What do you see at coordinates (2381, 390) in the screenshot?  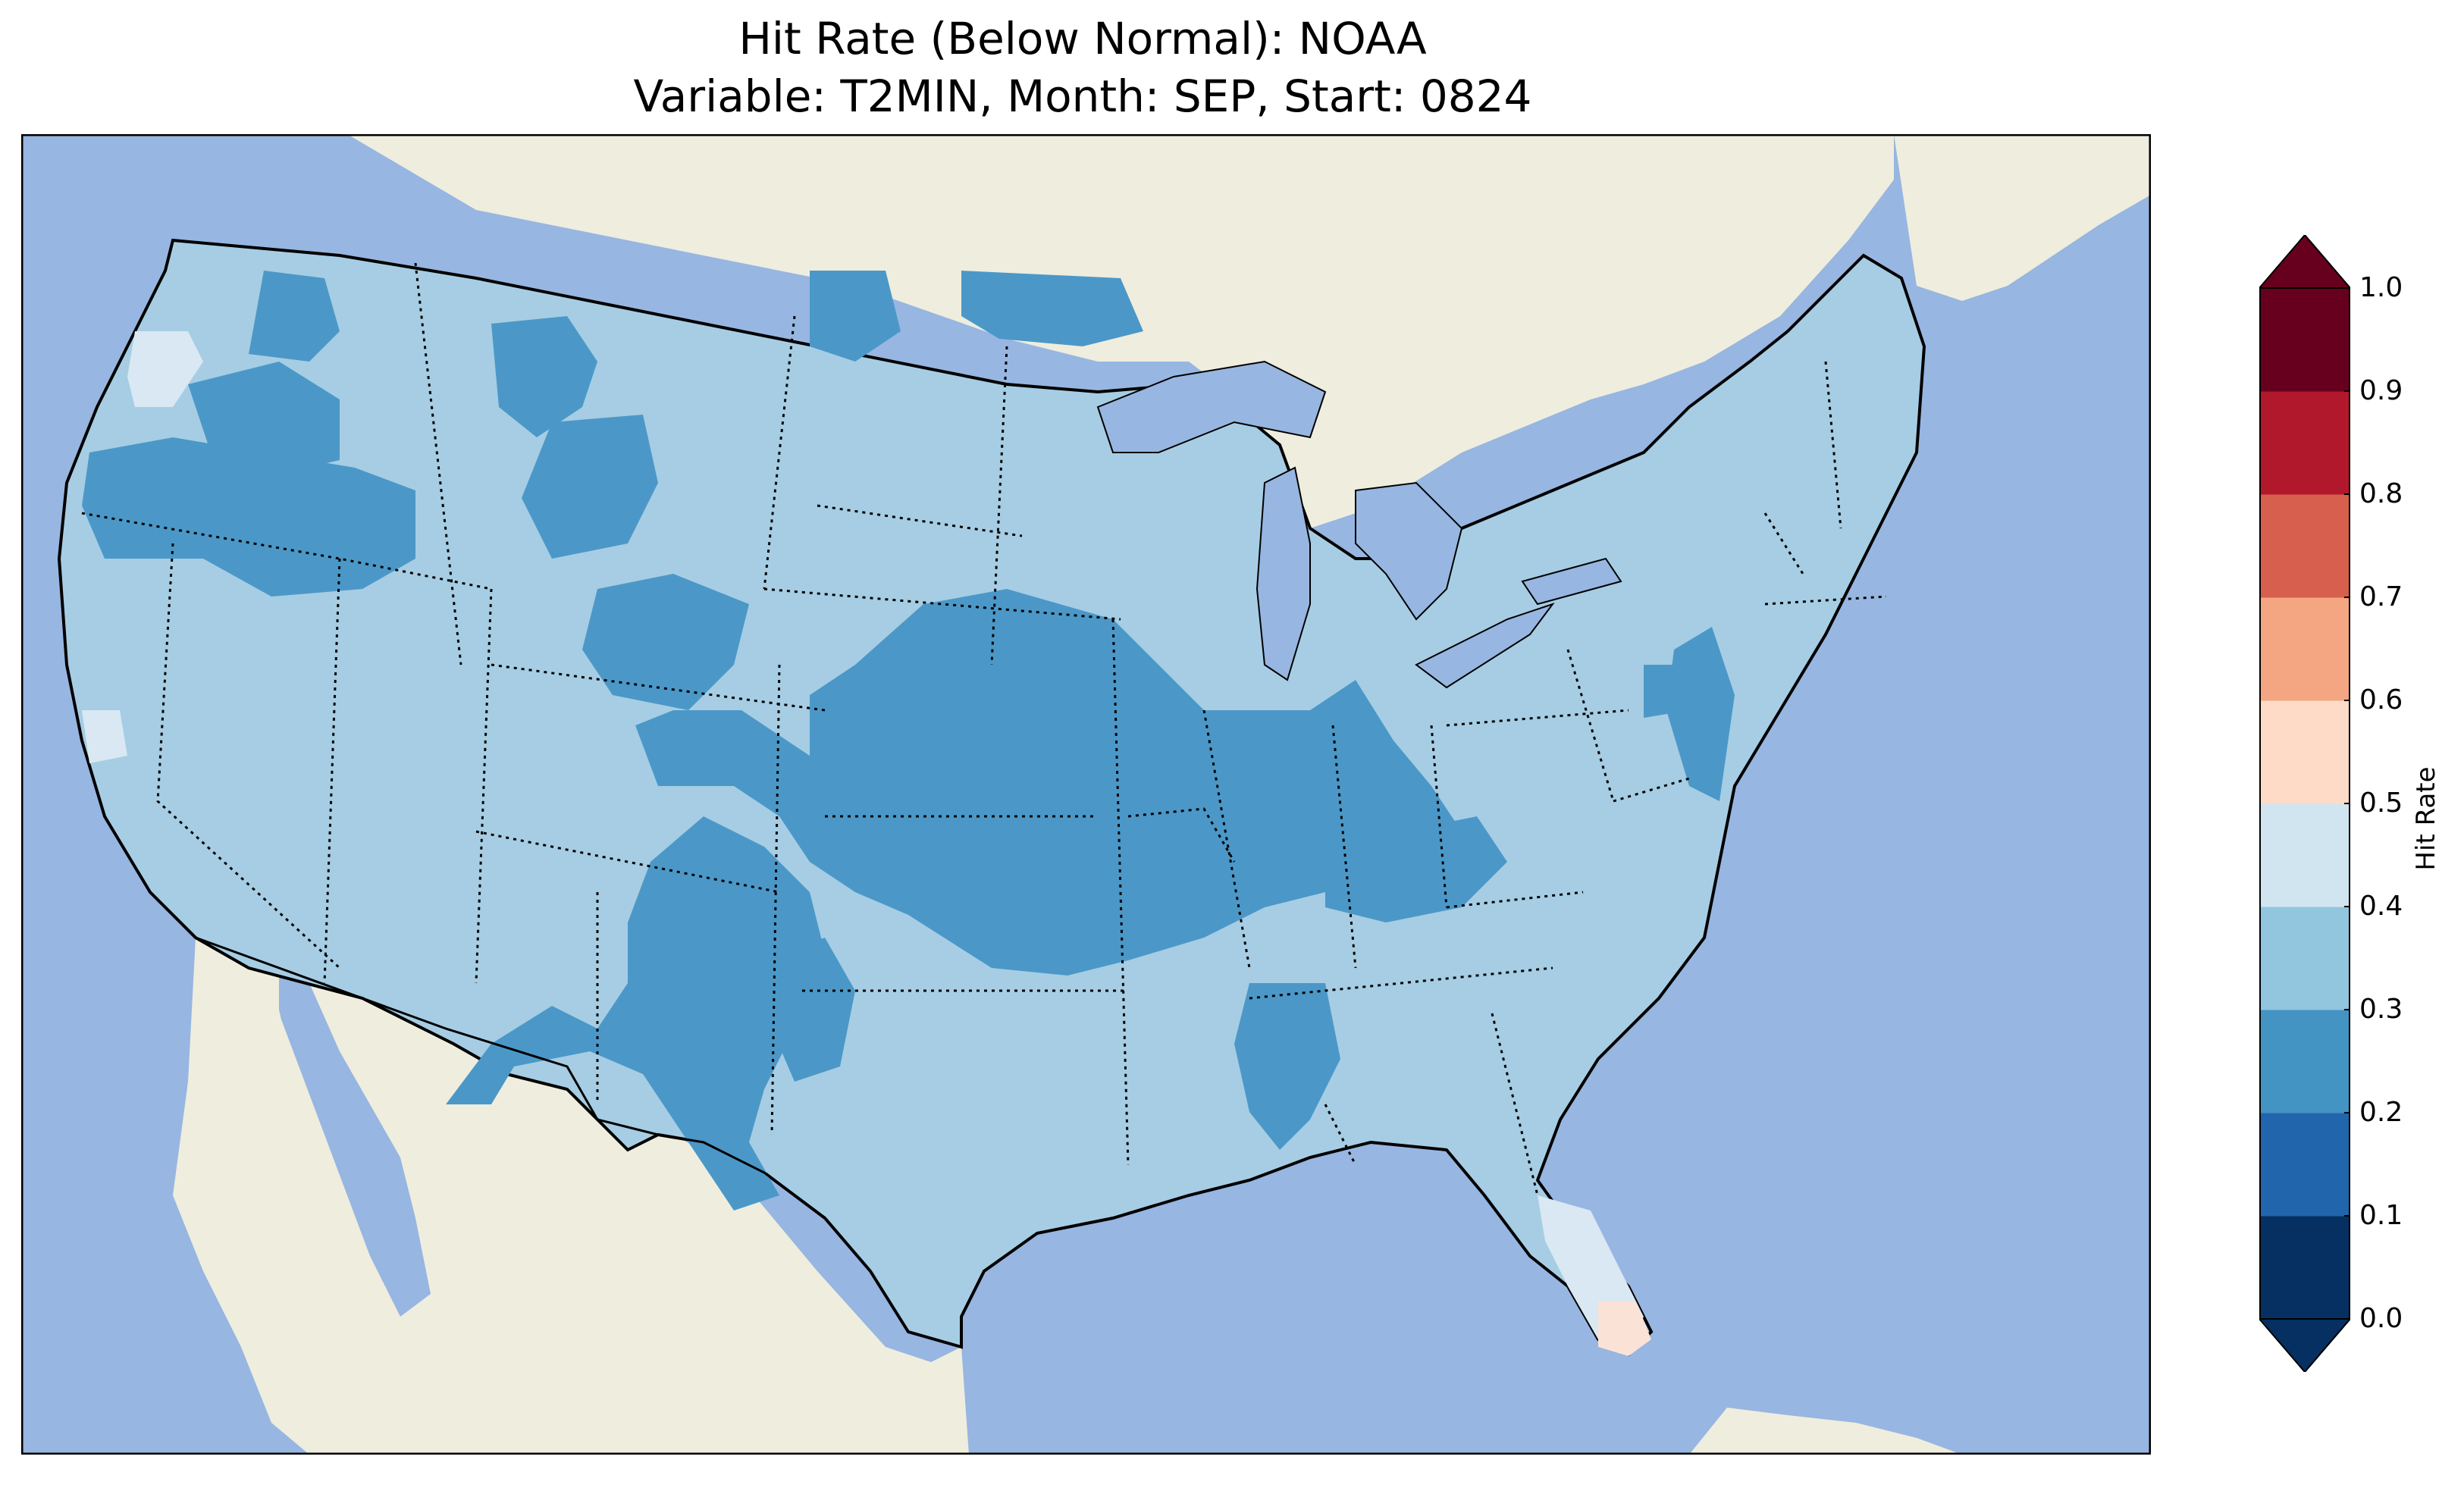 I see `colorbar-tick-label: 0.9` at bounding box center [2381, 390].